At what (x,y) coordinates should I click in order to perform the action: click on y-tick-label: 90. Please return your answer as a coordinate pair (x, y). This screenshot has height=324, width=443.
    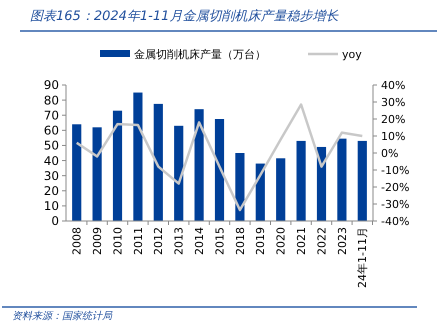
    Looking at the image, I should click on (51, 85).